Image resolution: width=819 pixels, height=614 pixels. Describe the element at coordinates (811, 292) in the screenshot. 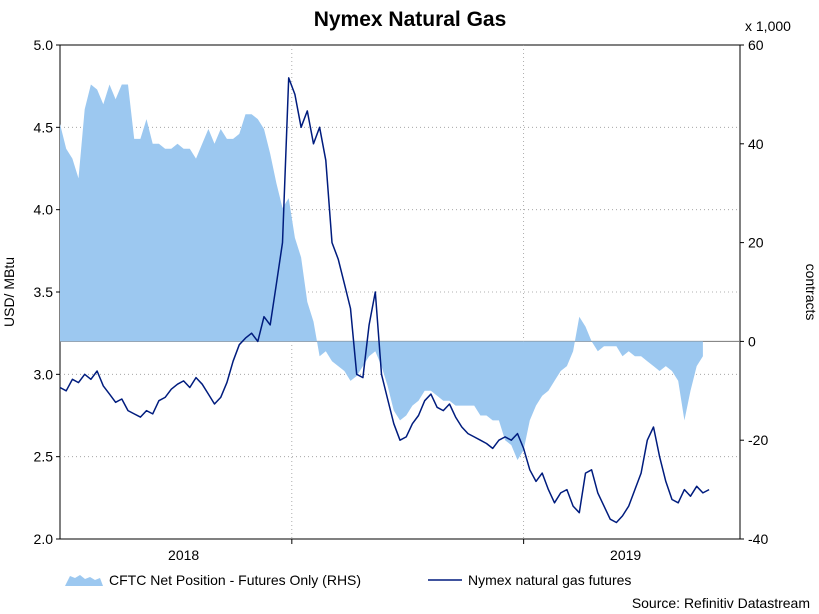

I see `right-axis-label: contracts` at that location.